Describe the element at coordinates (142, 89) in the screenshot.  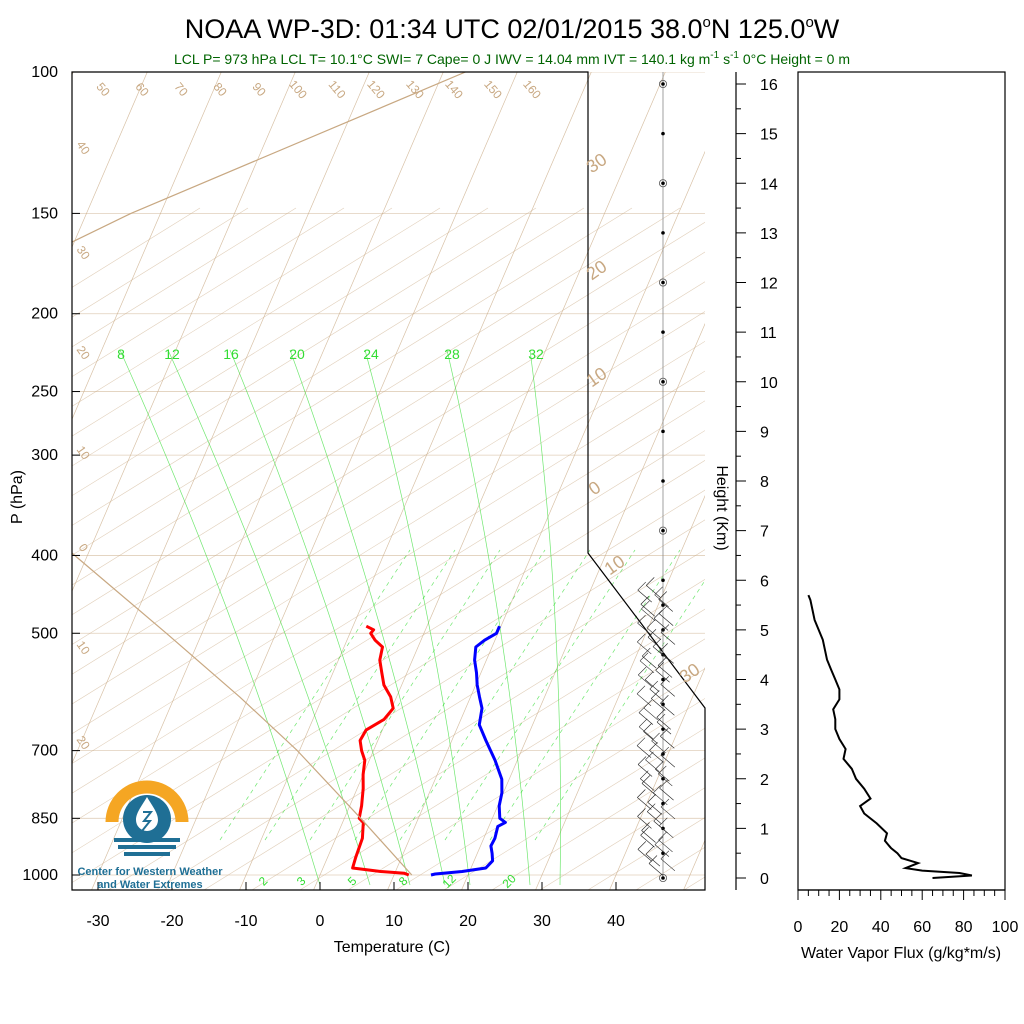
I see `isotherm-label: 60` at that location.